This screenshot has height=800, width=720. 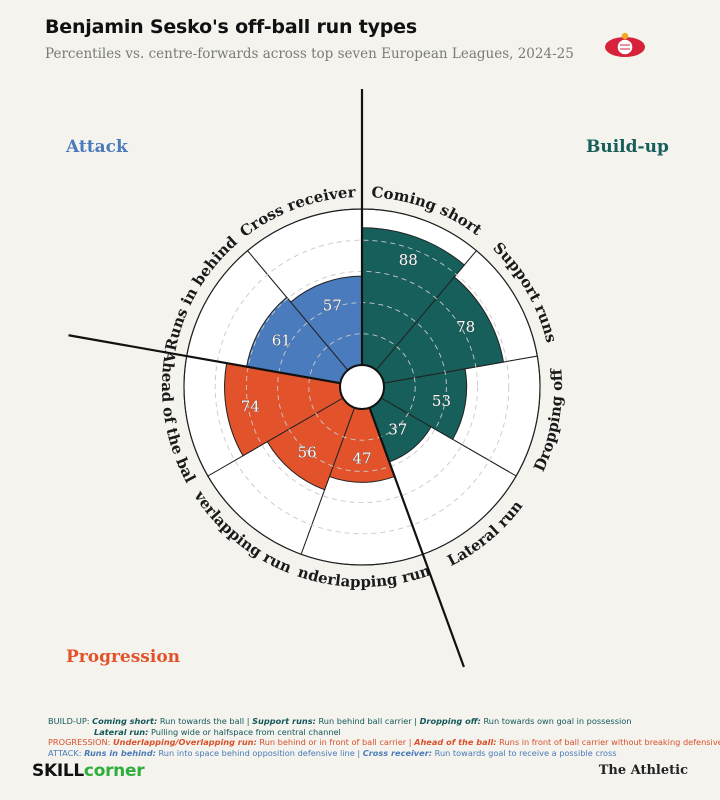 What do you see at coordinates (465, 327) in the screenshot?
I see `value-label: 78` at bounding box center [465, 327].